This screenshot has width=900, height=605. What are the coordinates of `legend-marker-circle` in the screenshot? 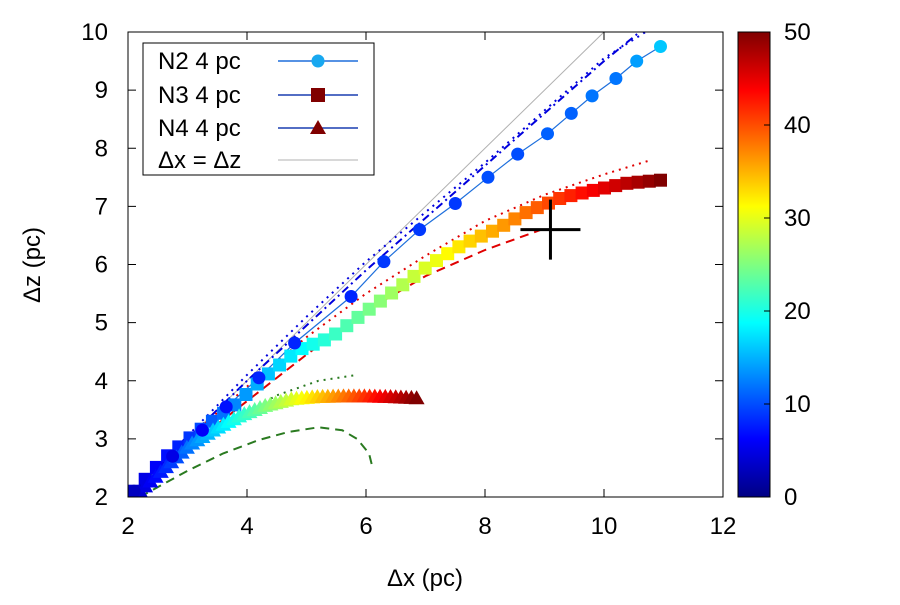 It's located at (318, 61).